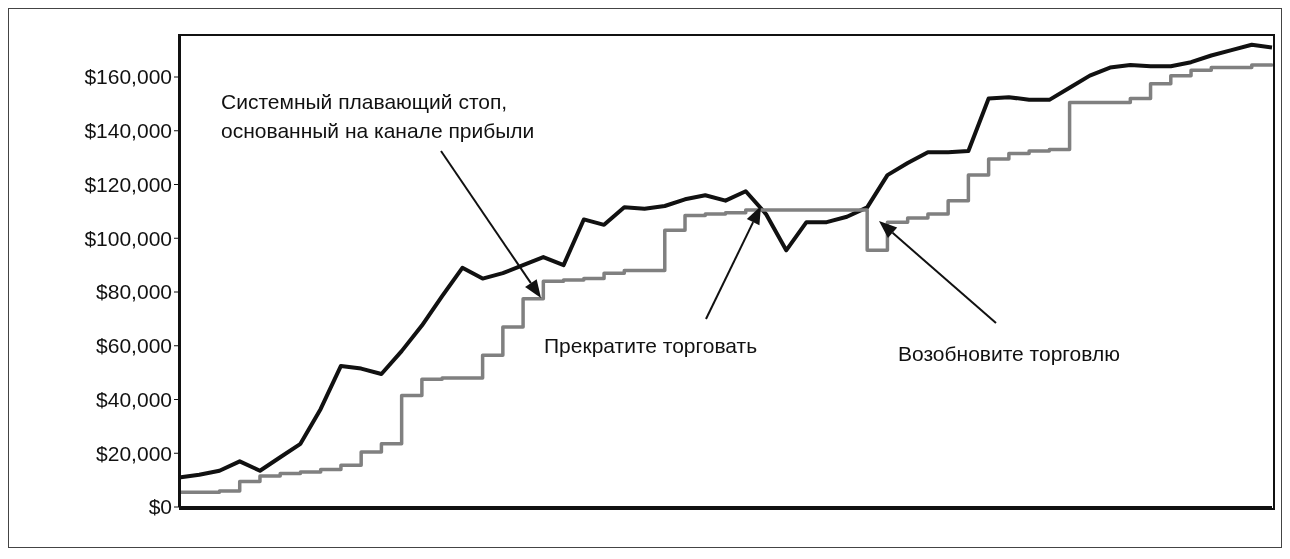  I want to click on y-tick-label: $0, so click(160, 507).